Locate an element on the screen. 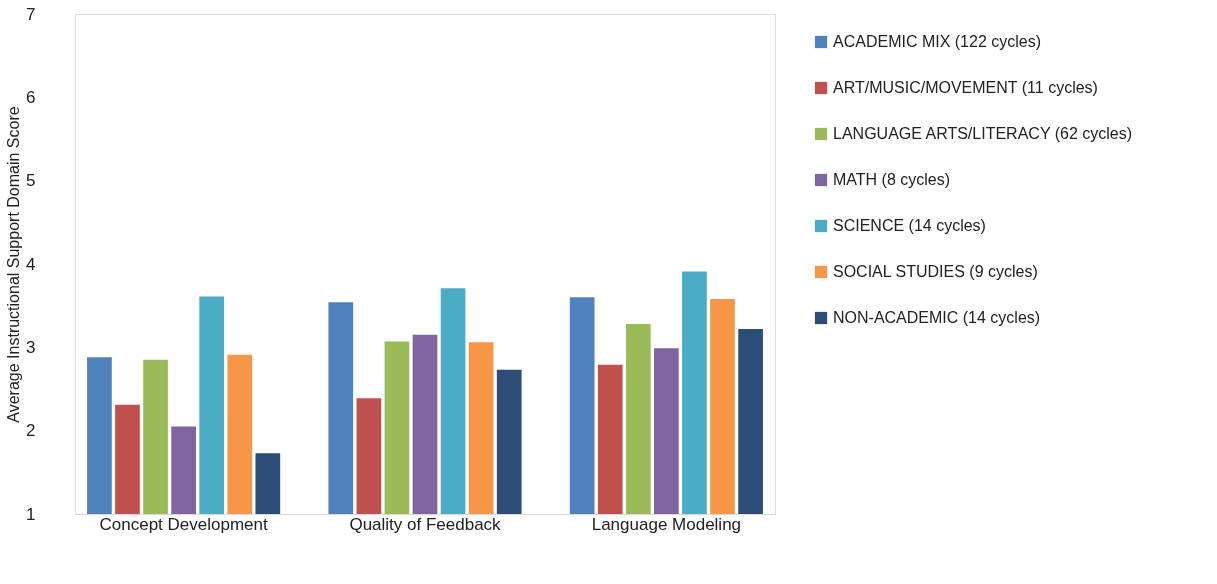 This screenshot has width=1217, height=584. legend-label: SCIENCE (14 cycles) is located at coordinates (909, 225).